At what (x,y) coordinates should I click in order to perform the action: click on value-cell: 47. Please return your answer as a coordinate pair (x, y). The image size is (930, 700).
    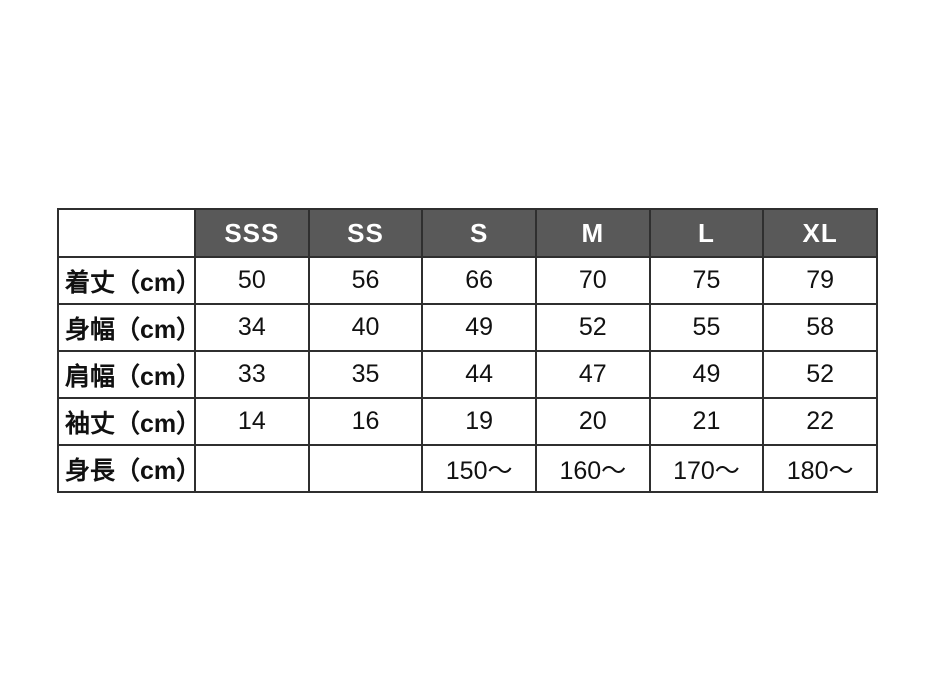
    Looking at the image, I should click on (592, 374).